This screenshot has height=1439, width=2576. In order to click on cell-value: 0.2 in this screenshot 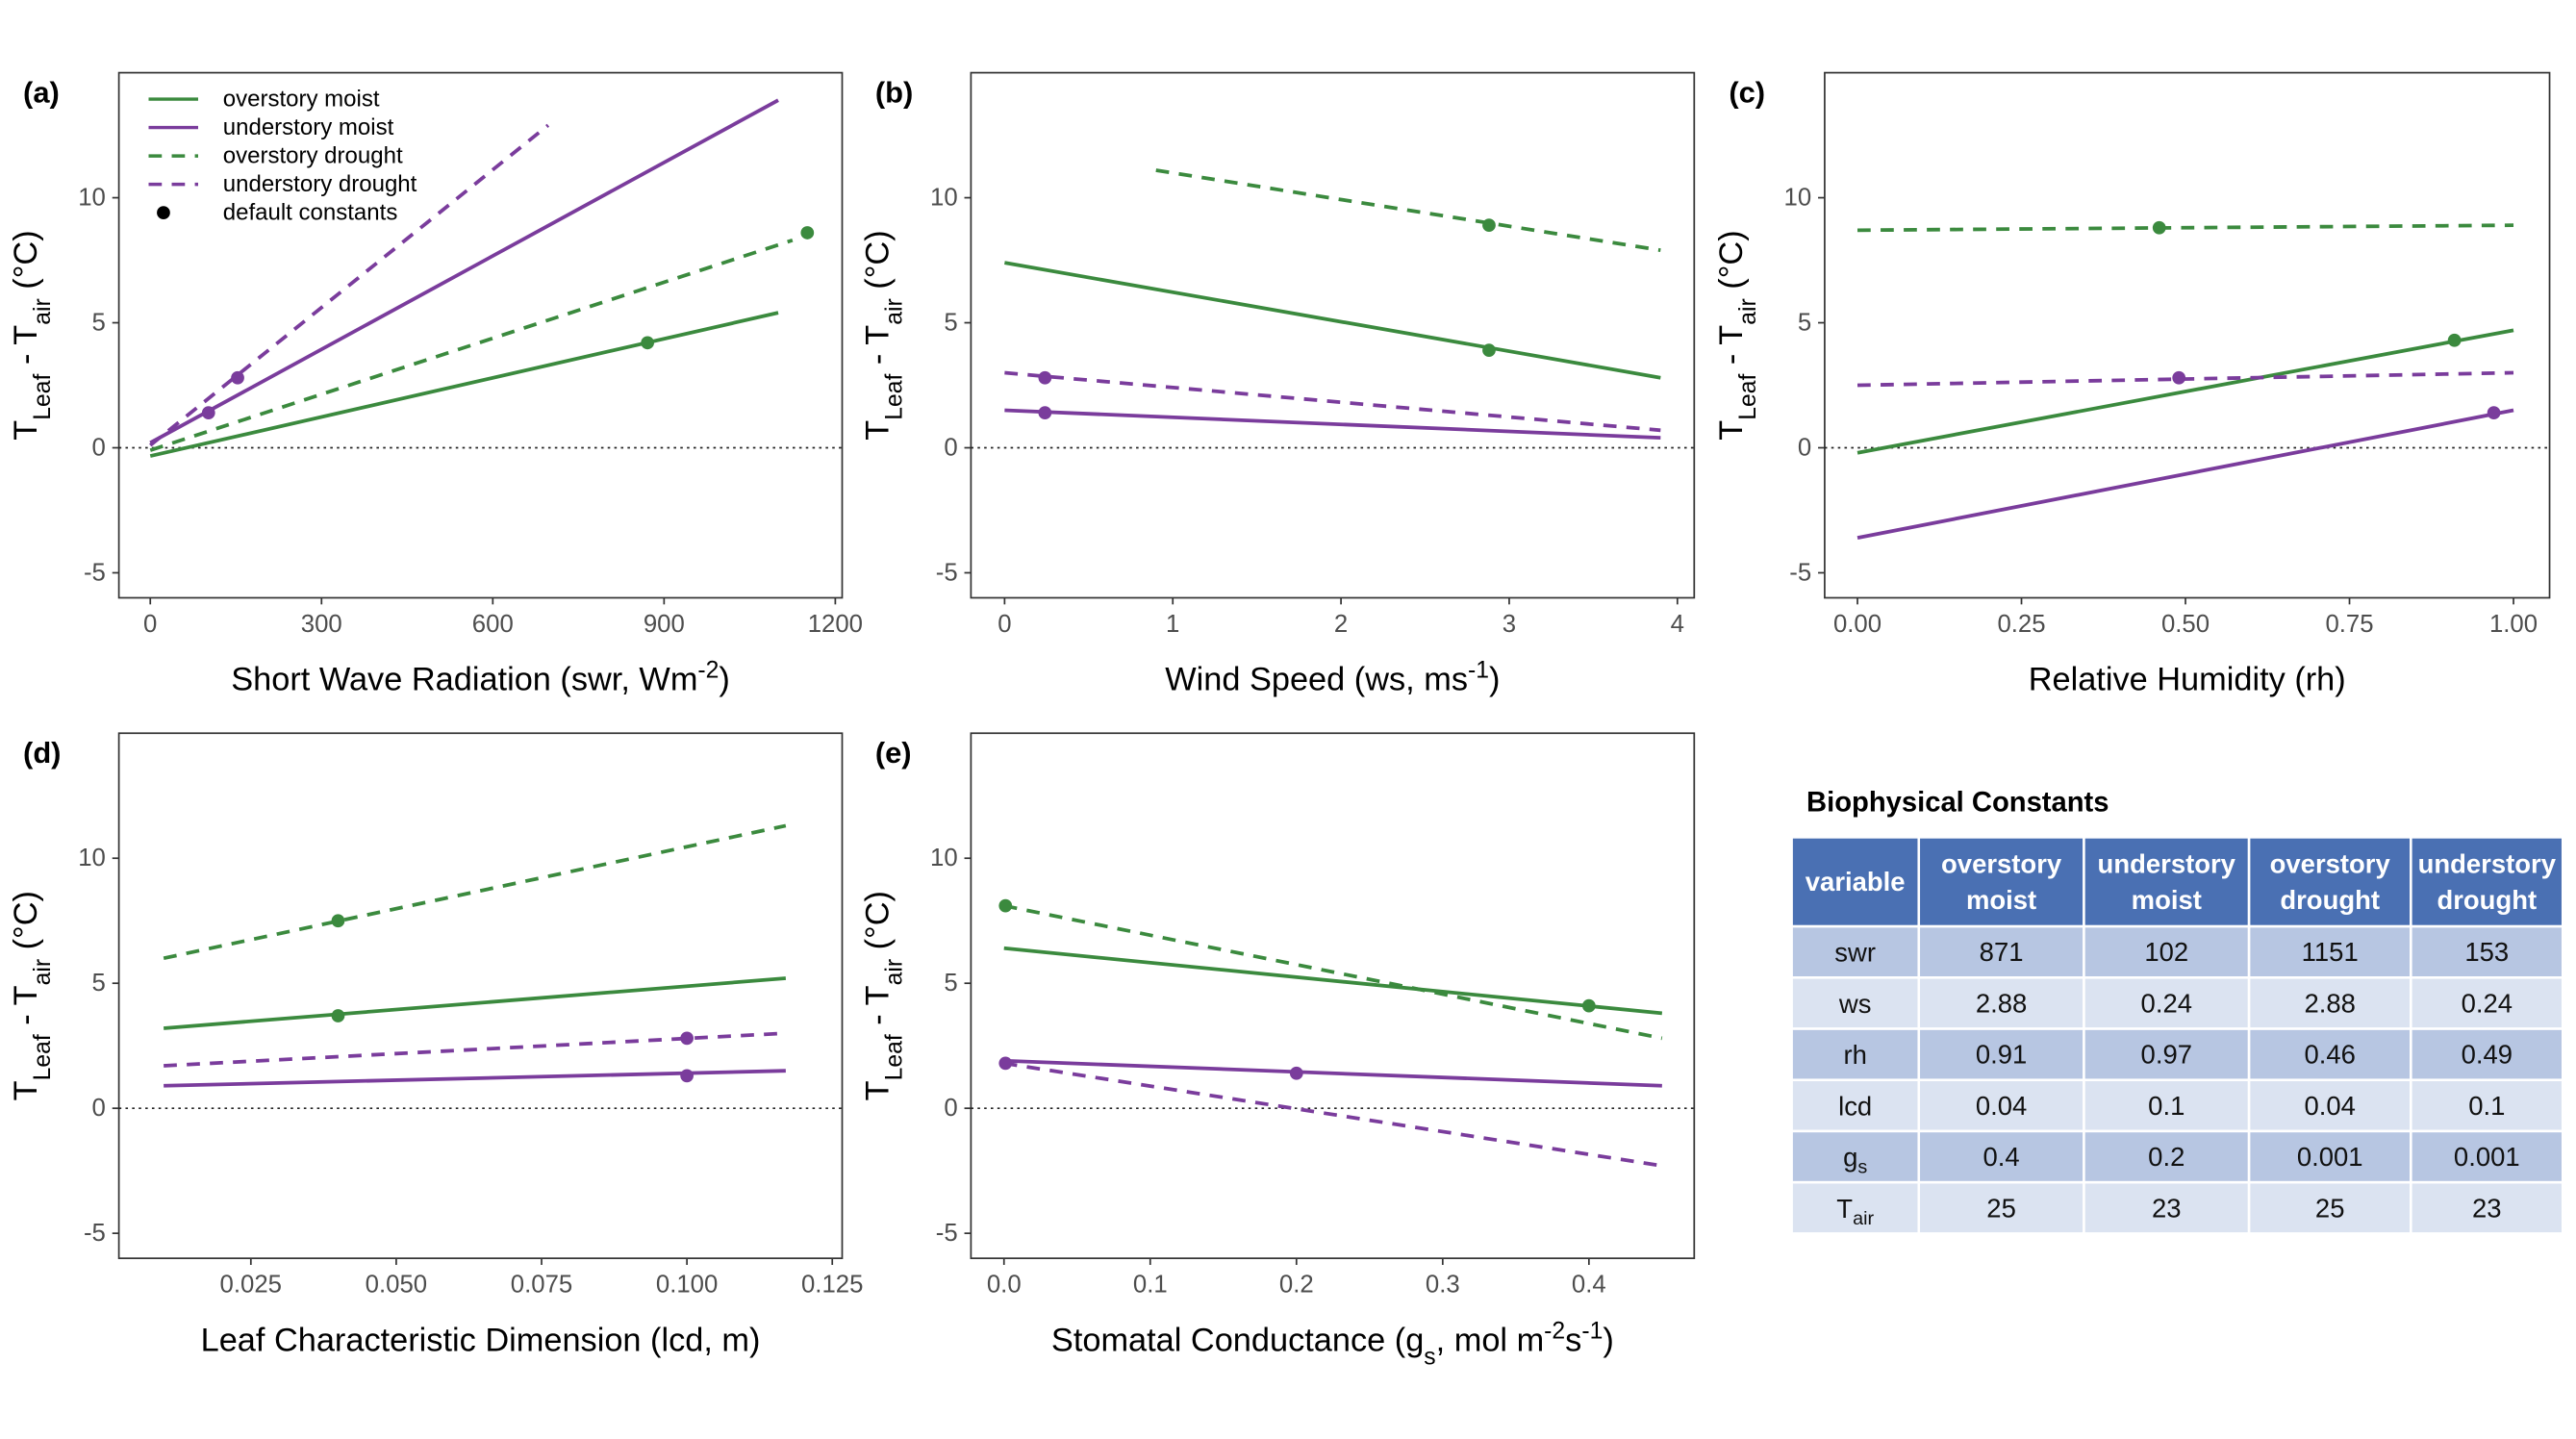, I will do `click(2166, 1157)`.